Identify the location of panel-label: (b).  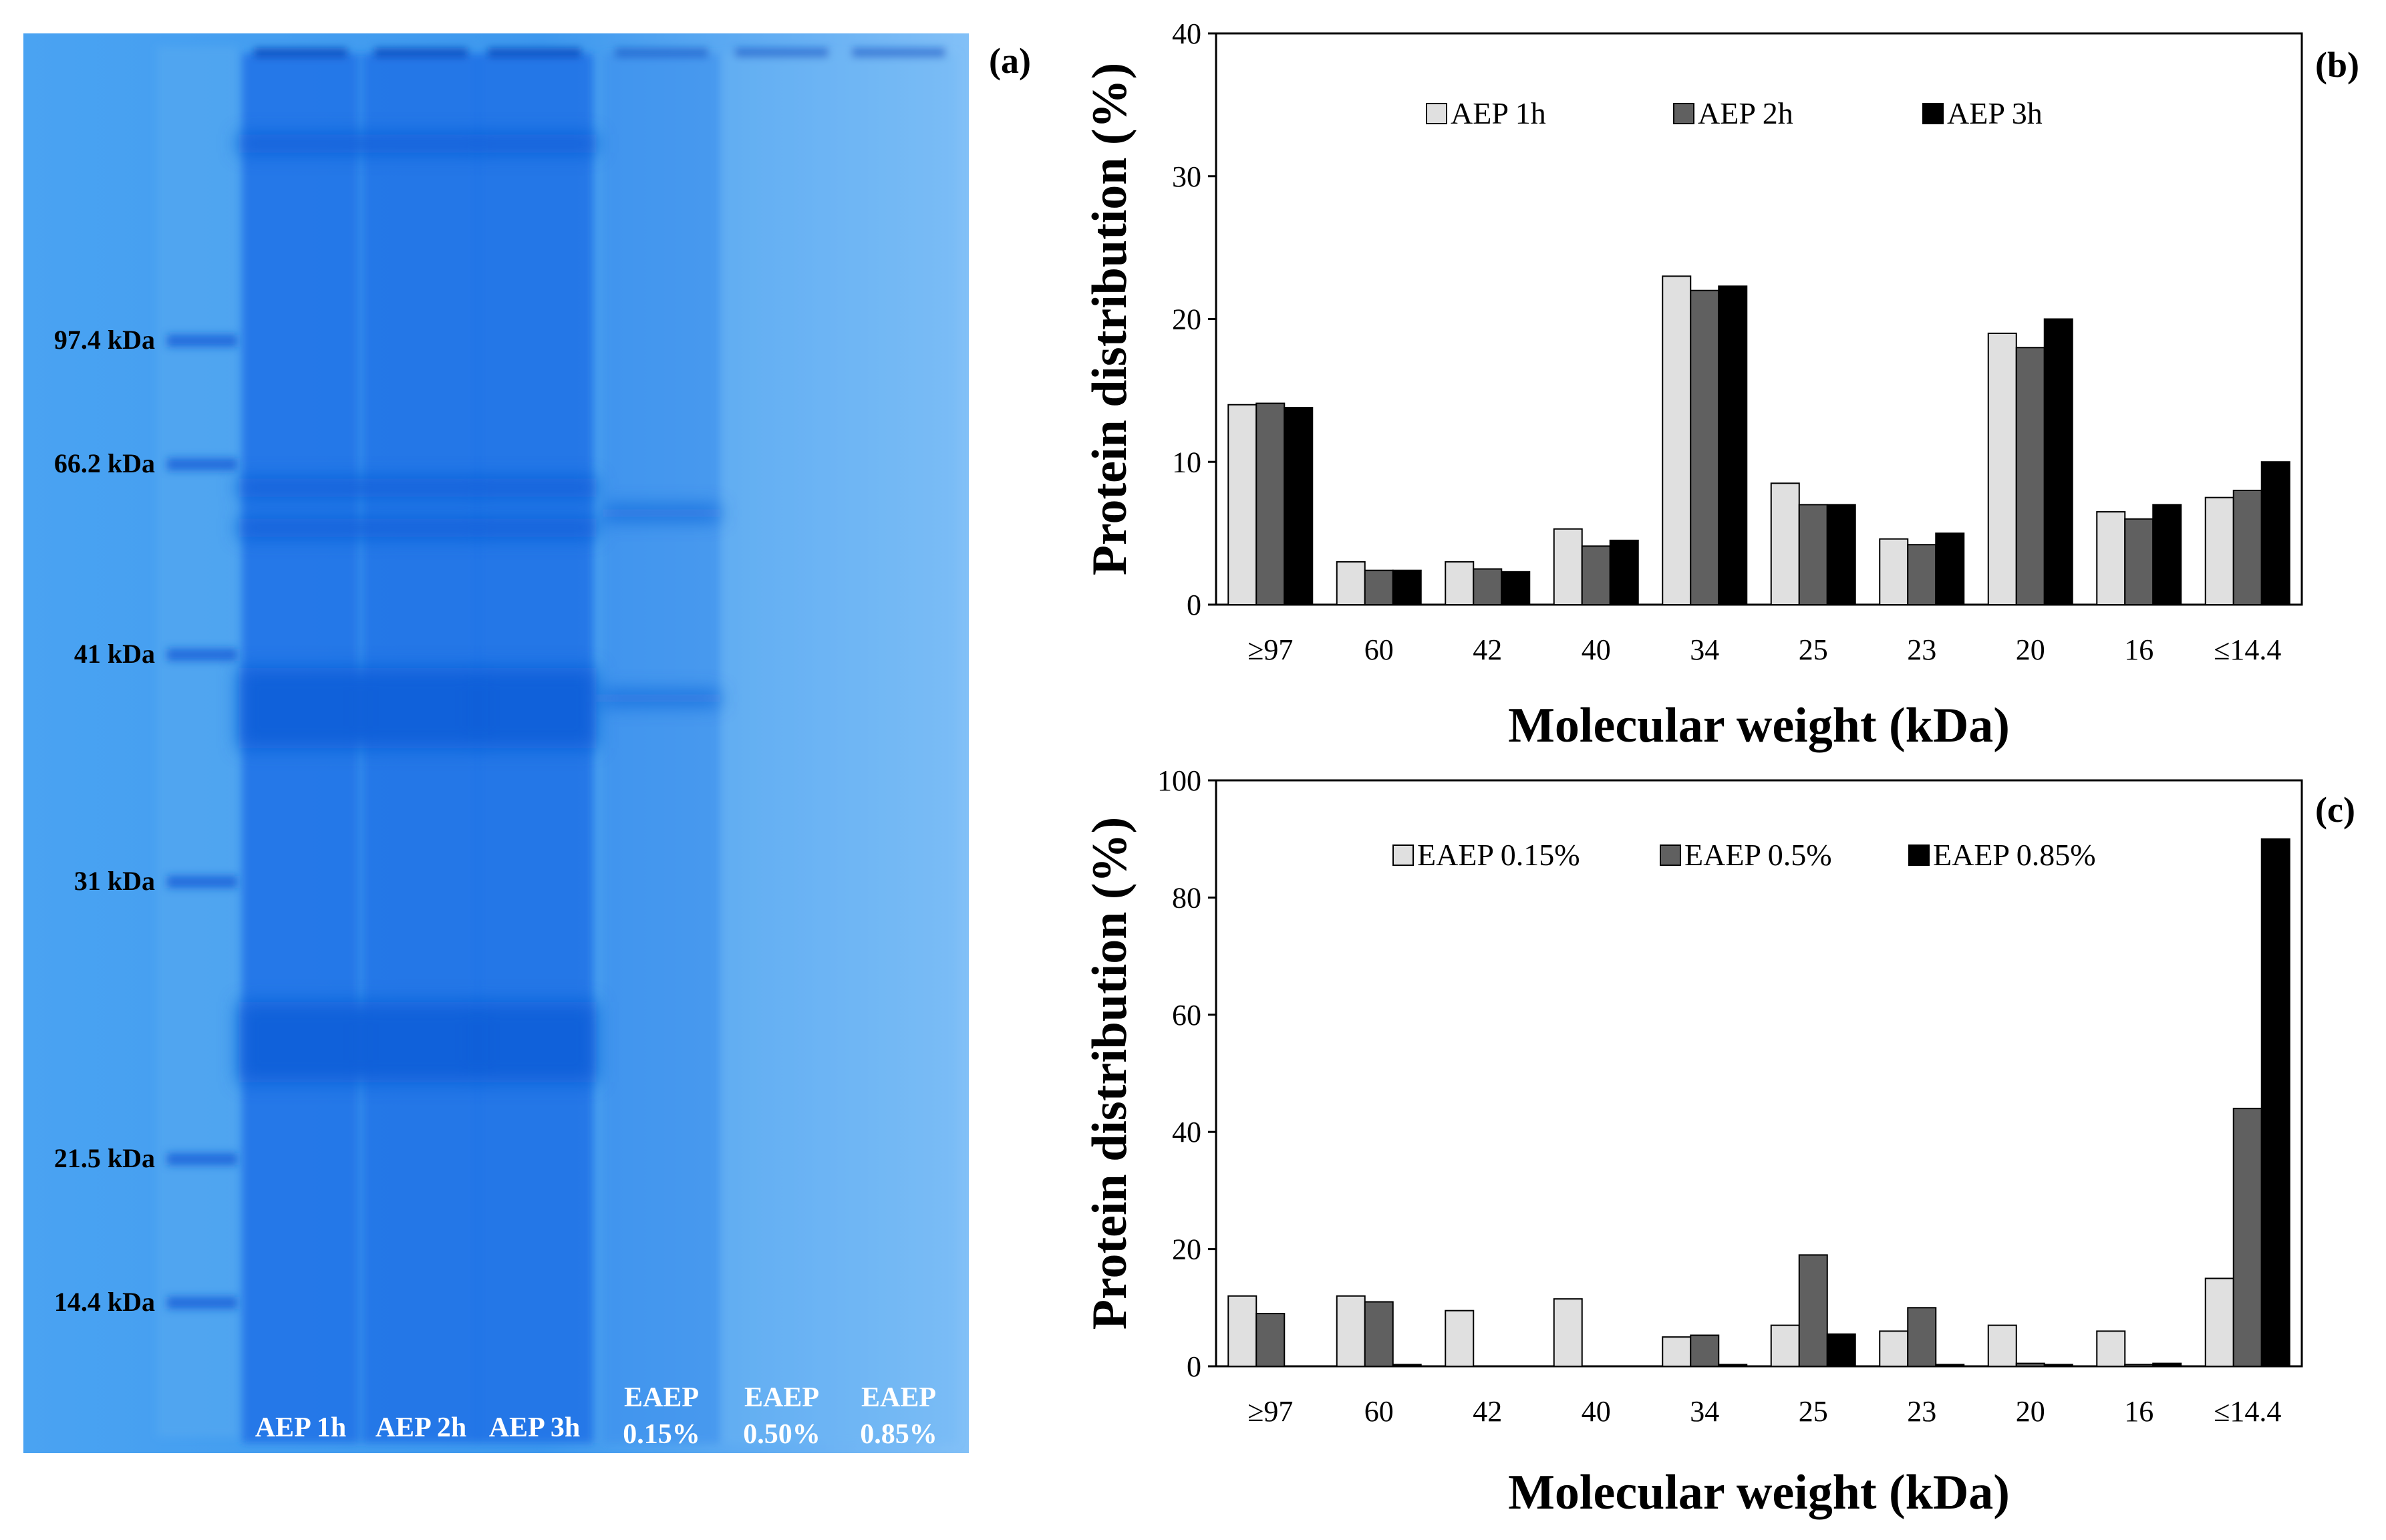
(2337, 65).